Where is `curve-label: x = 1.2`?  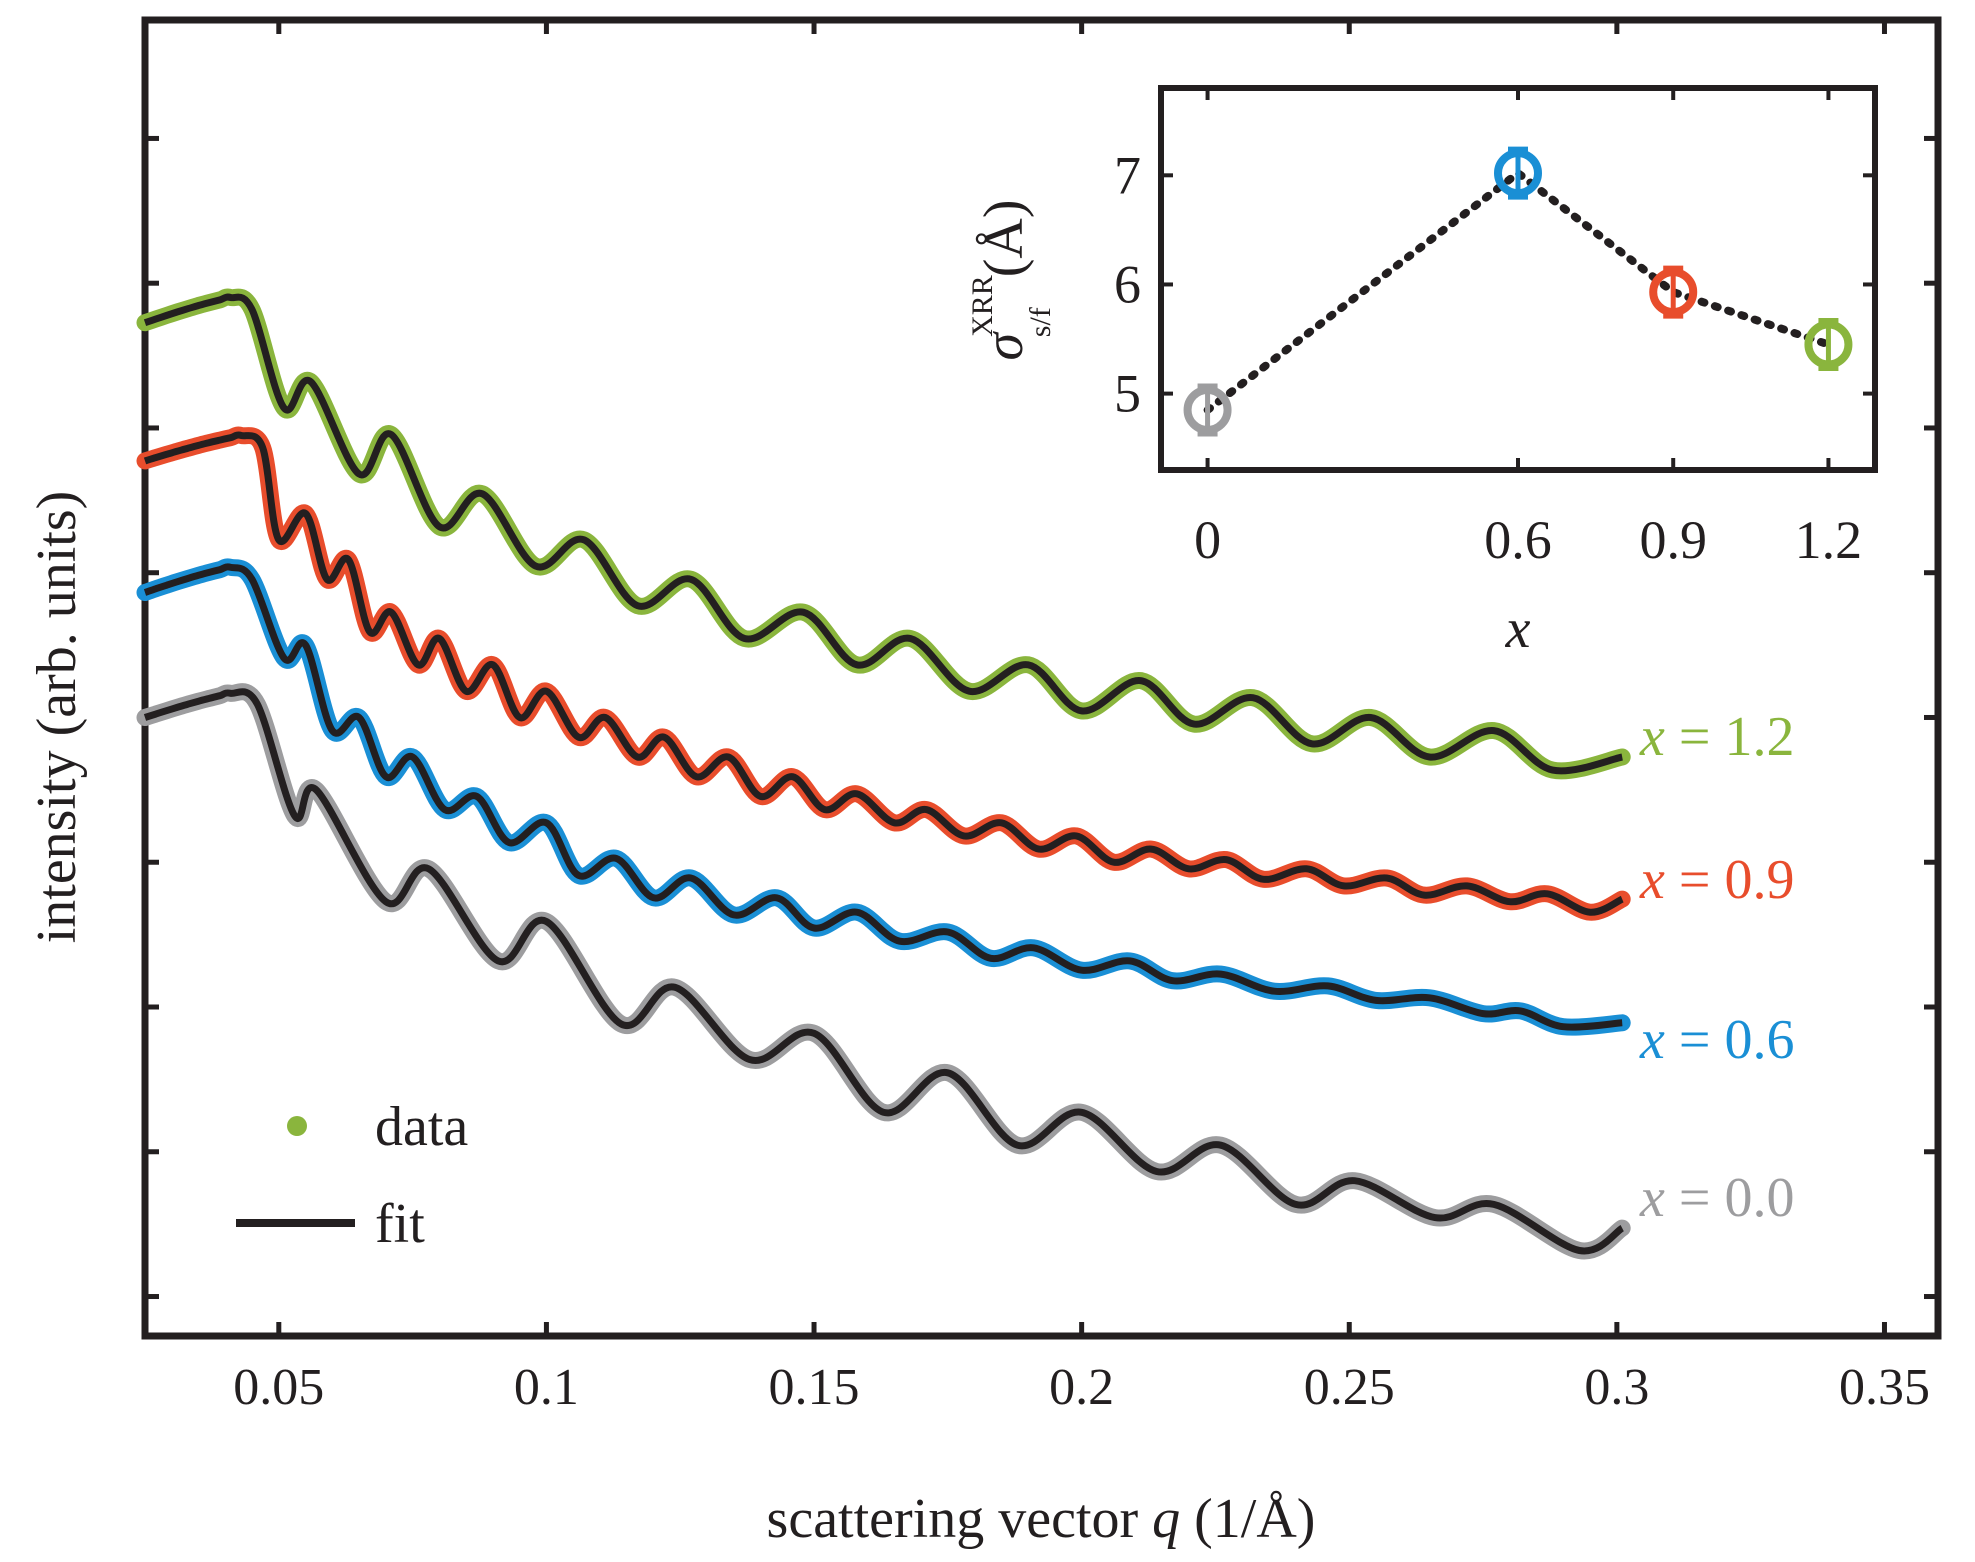 curve-label: x = 1.2 is located at coordinates (1716, 737).